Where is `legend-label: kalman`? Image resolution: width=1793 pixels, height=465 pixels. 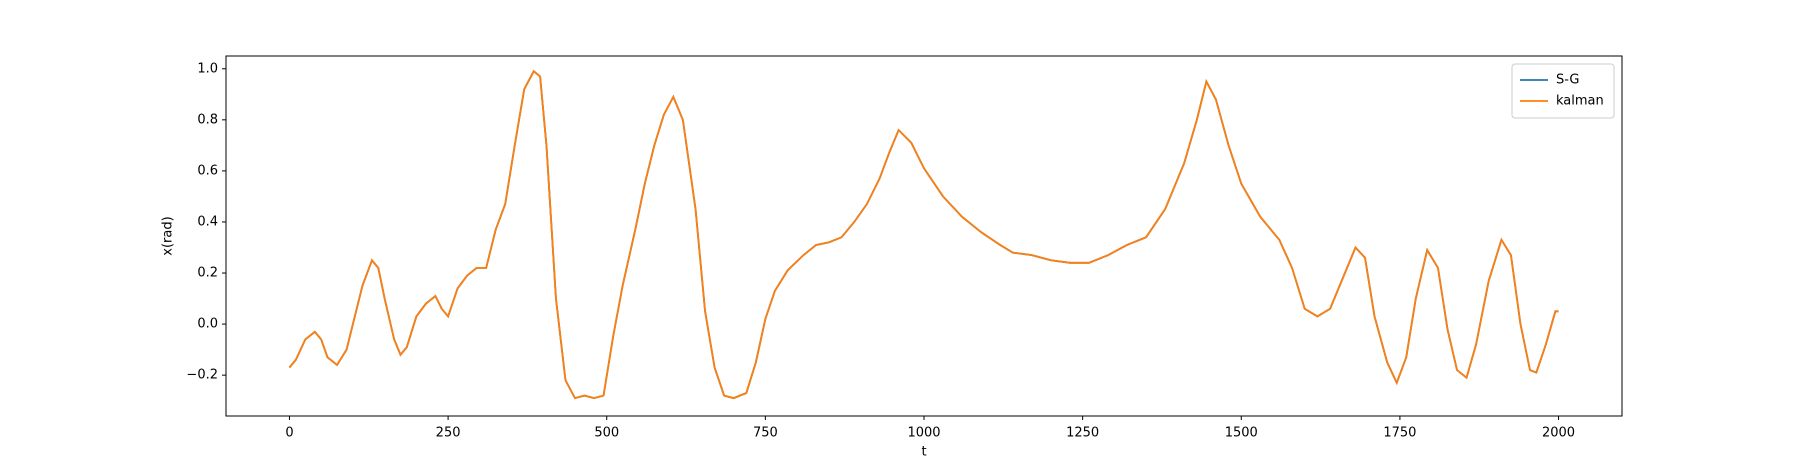
legend-label: kalman is located at coordinates (1580, 101).